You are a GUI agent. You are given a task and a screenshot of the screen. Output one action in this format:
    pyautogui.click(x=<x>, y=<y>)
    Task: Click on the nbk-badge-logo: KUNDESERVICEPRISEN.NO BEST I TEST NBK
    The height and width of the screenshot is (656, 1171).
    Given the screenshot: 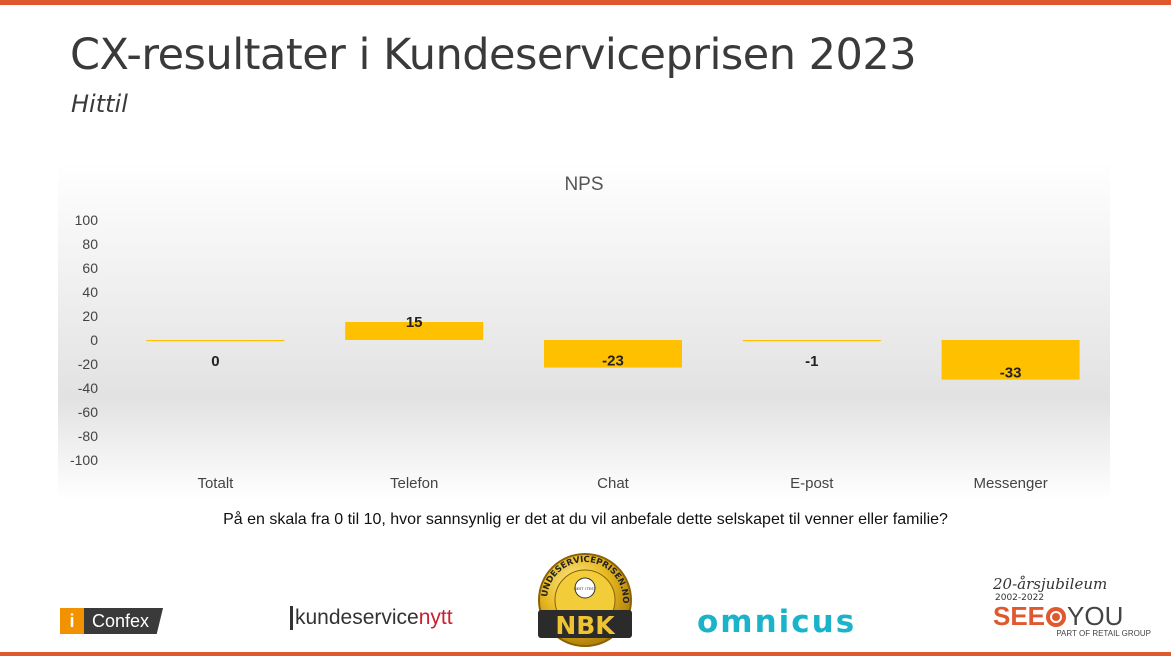 What is the action you would take?
    pyautogui.click(x=580, y=597)
    